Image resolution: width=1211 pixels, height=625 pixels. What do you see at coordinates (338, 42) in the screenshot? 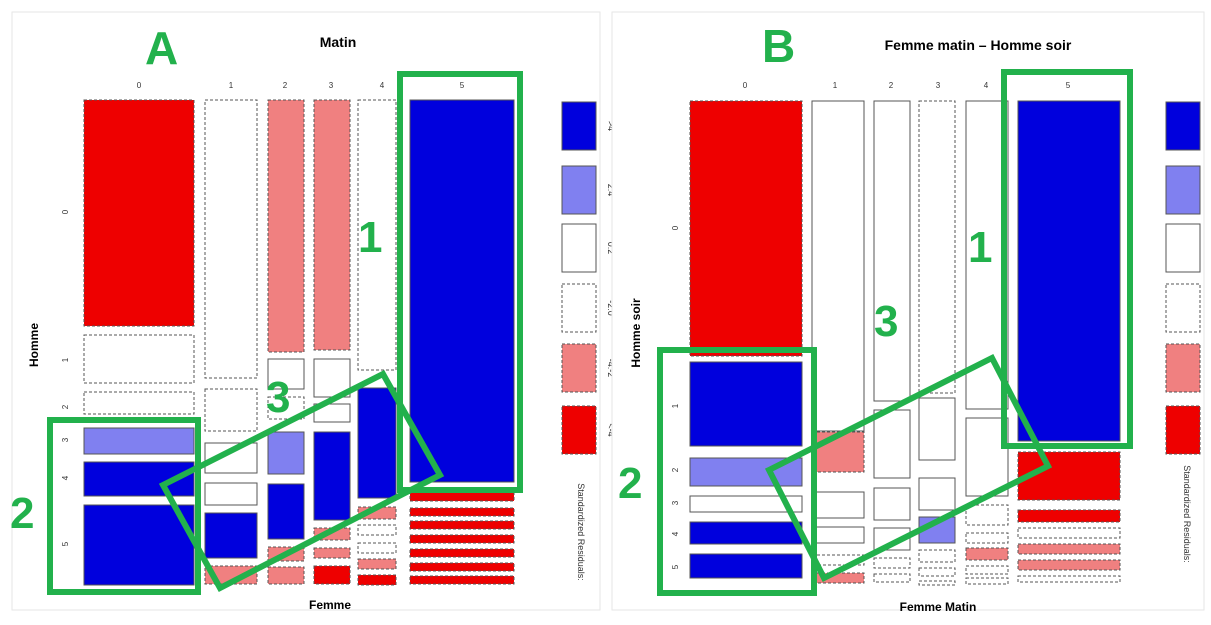
I see `panel-a-title: Matin` at bounding box center [338, 42].